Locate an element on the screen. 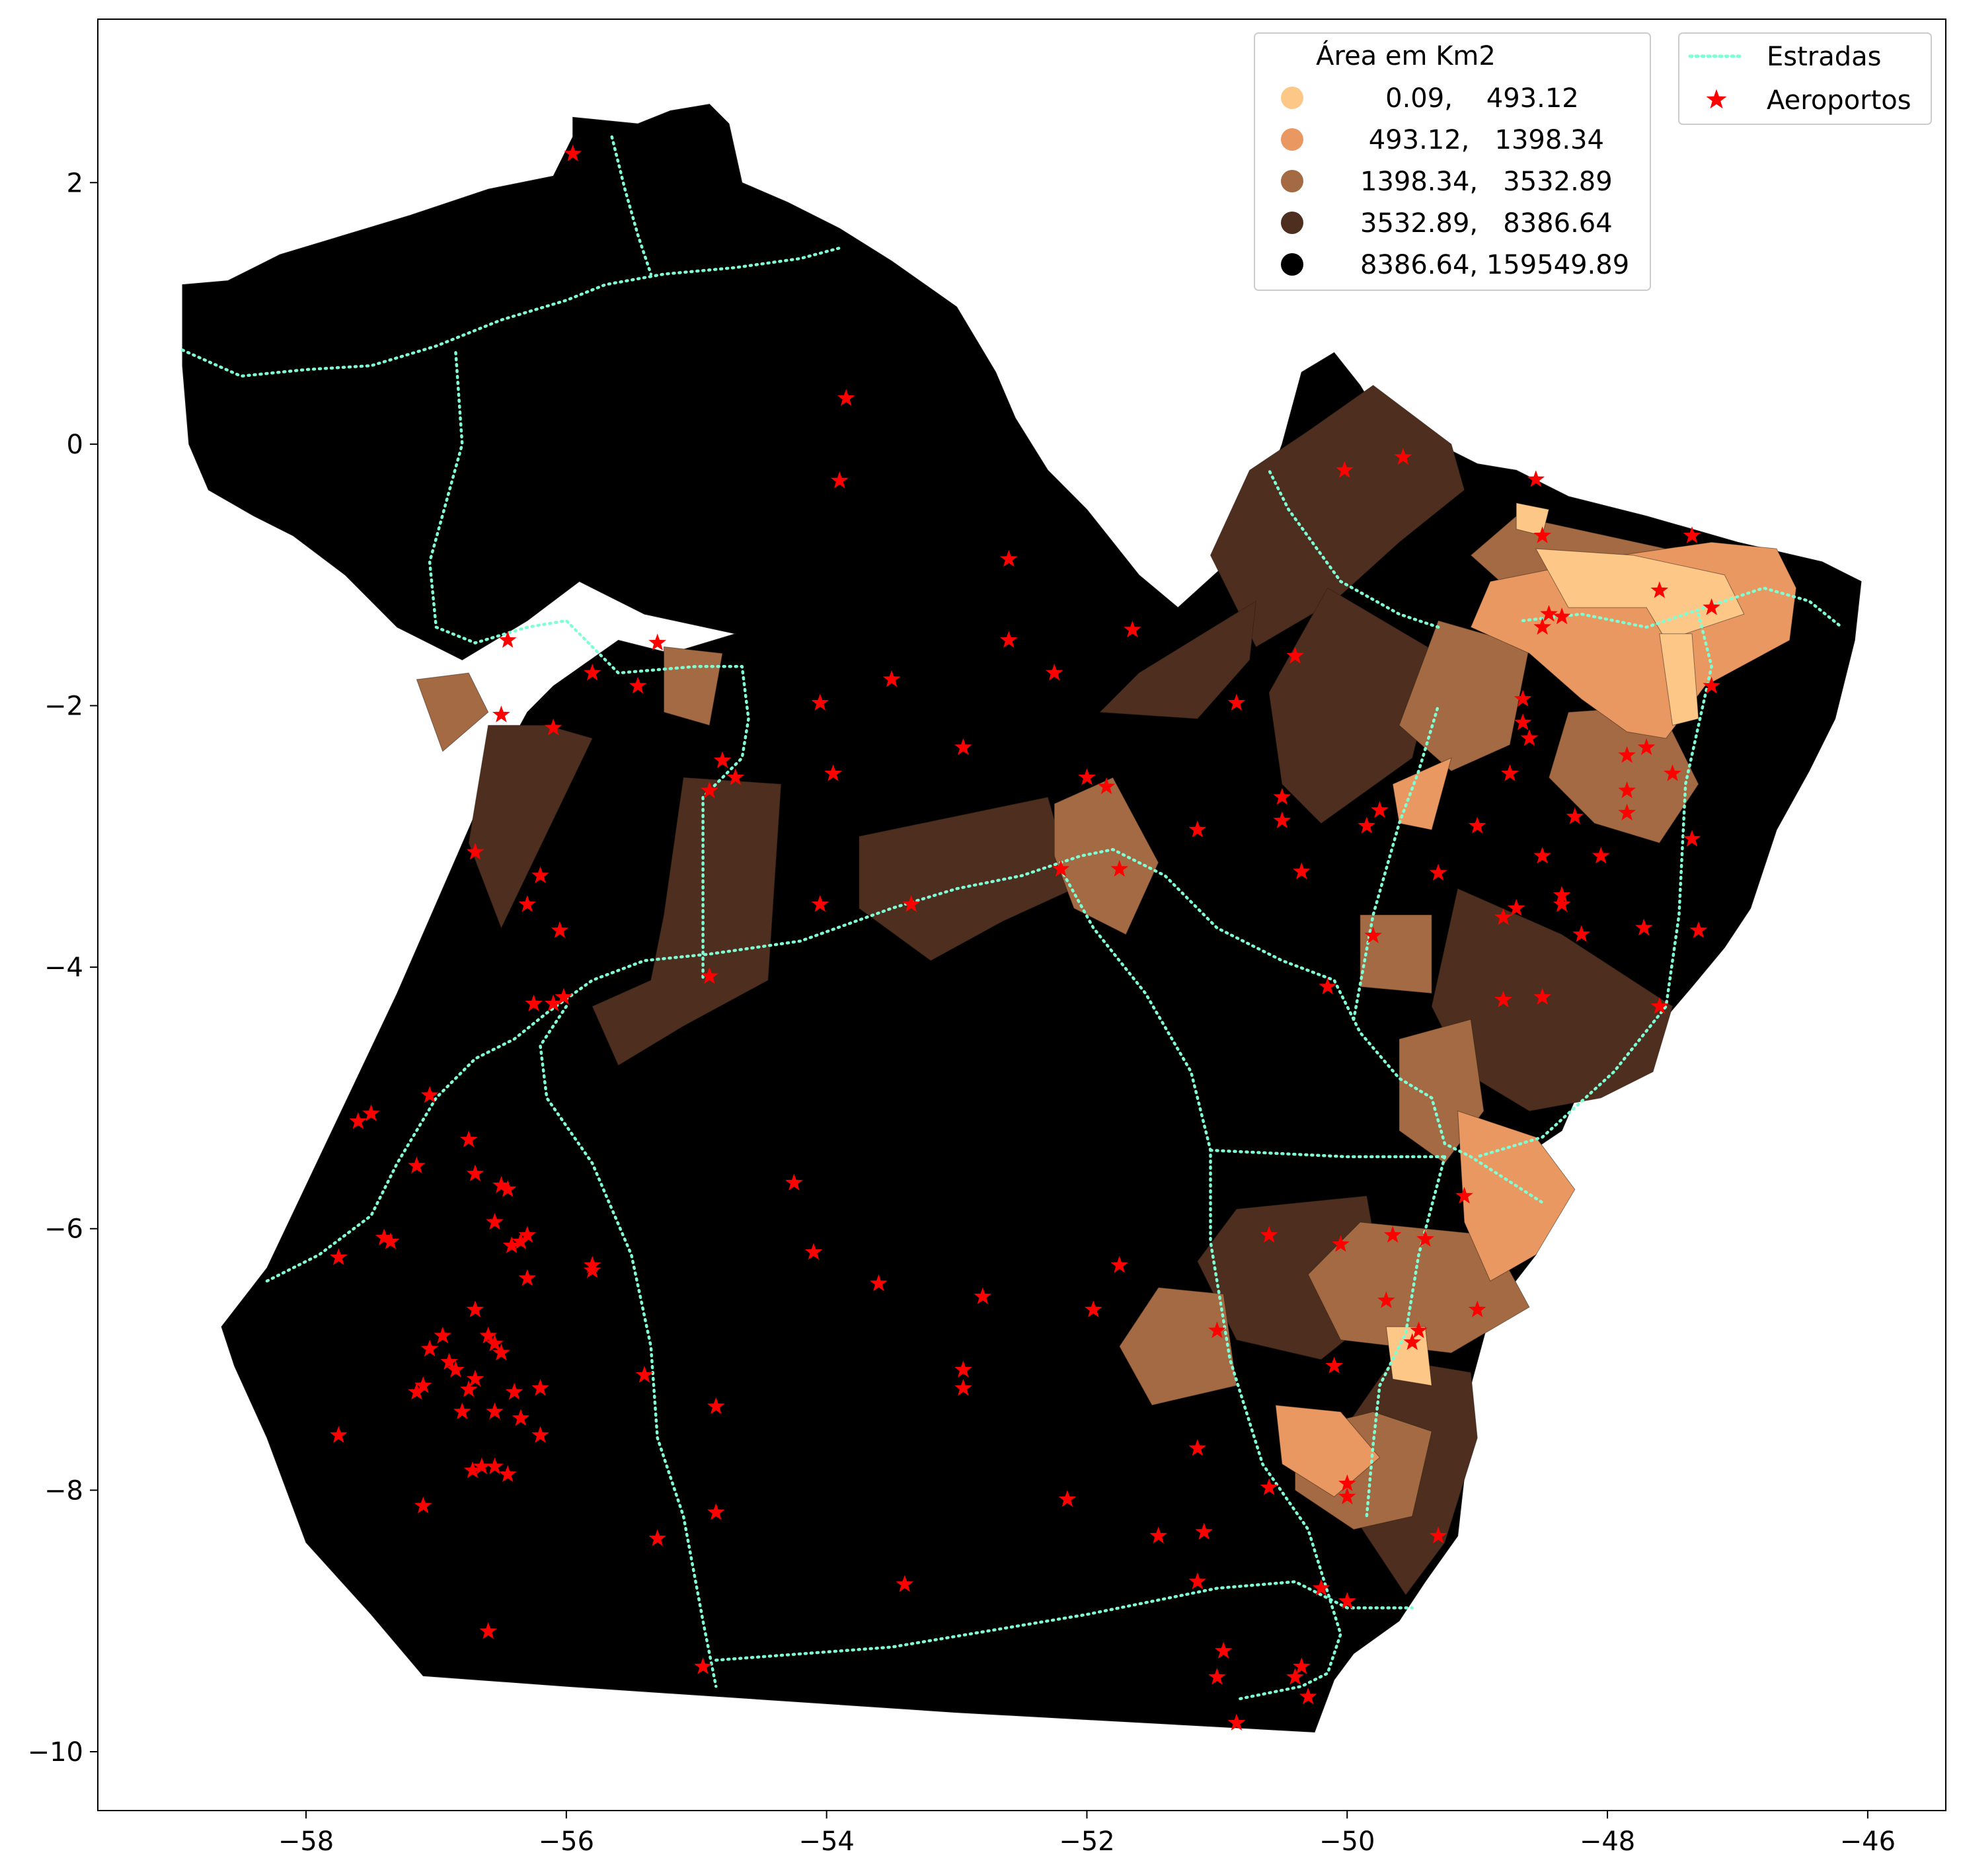  y-tick-label: −8 is located at coordinates (63, 1490).